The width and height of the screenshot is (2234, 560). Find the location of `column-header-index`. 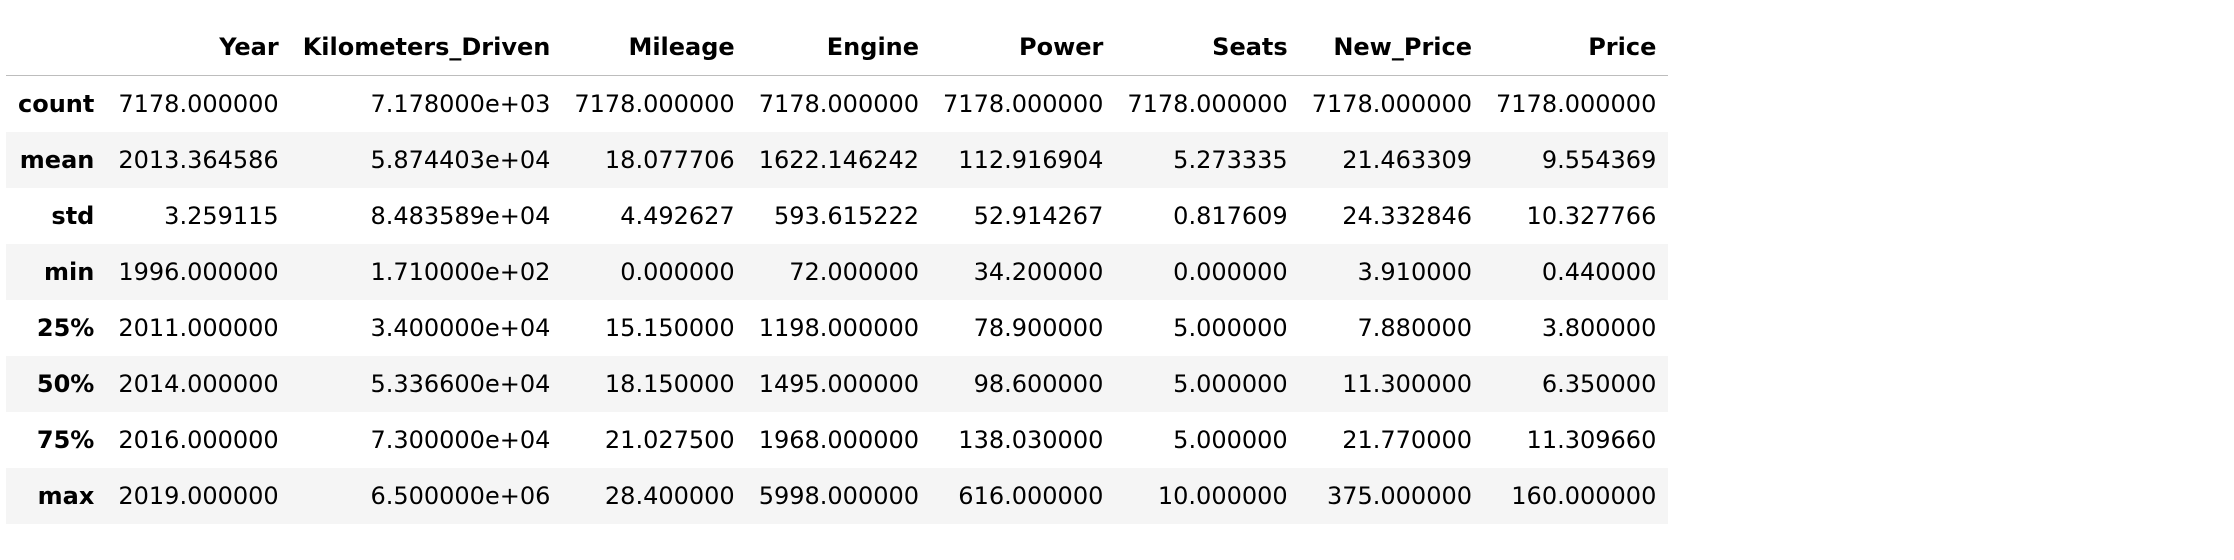

column-header-index is located at coordinates (56, 47).